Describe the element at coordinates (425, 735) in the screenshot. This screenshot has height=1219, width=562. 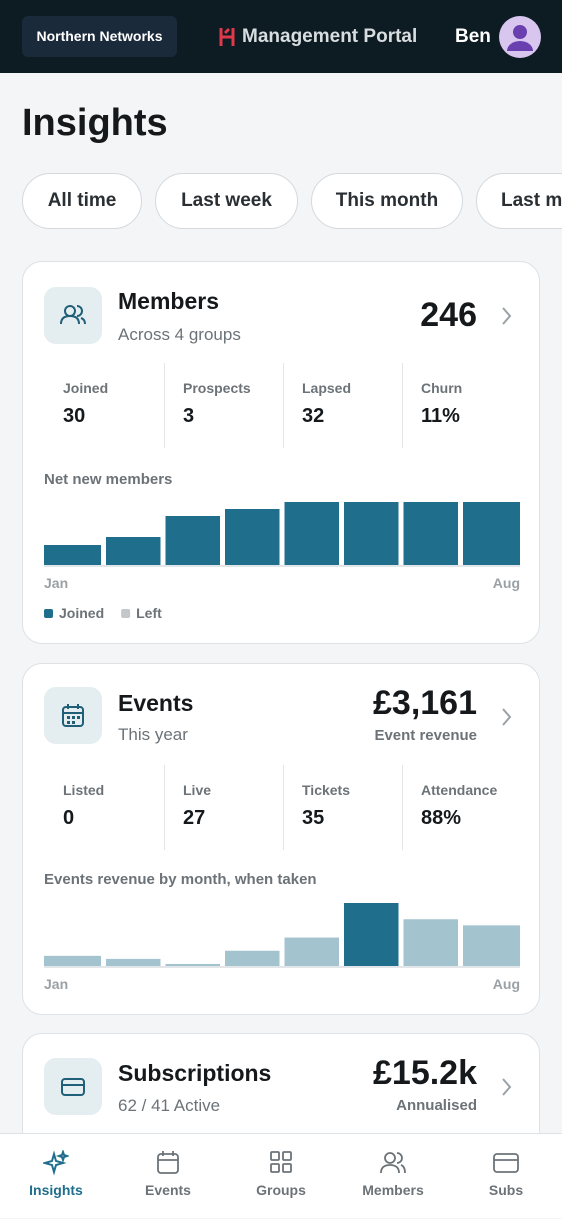
I see `card-total-label: Event revenue` at that location.